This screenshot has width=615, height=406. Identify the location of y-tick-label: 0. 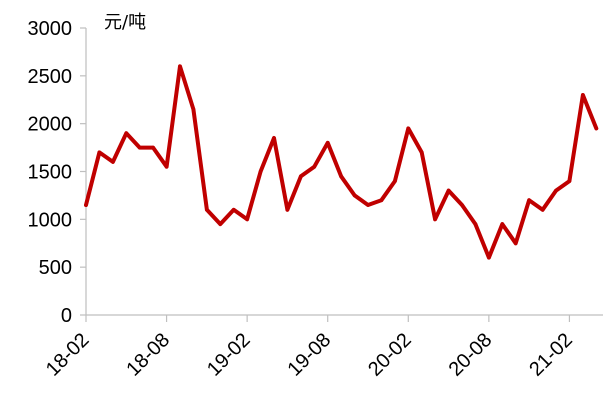
(66, 316).